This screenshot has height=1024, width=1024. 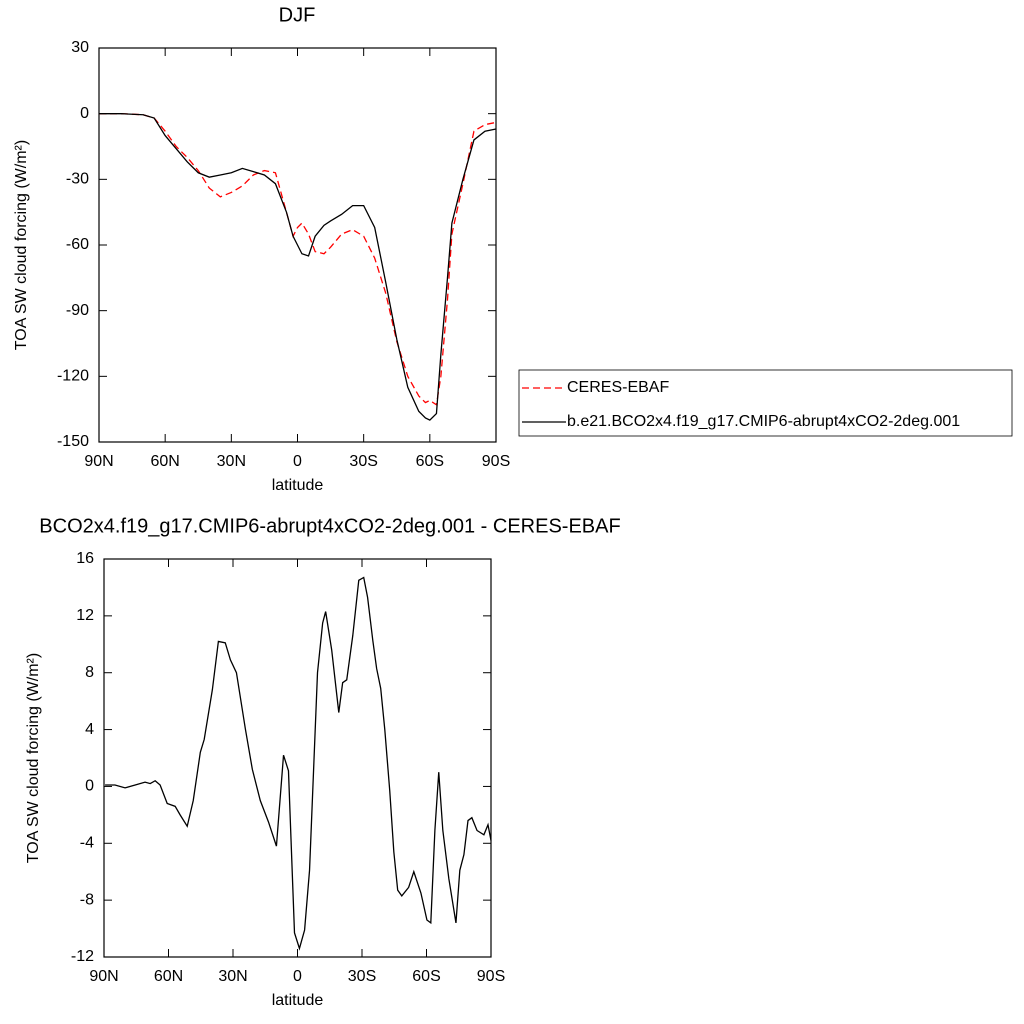 What do you see at coordinates (77, 179) in the screenshot?
I see `y-tick-label: -30` at bounding box center [77, 179].